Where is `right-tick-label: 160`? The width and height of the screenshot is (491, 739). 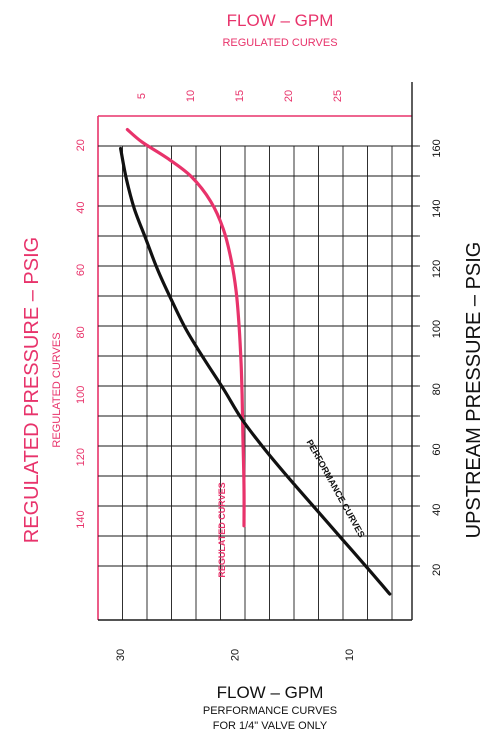 right-tick-label: 160 is located at coordinates (437, 148).